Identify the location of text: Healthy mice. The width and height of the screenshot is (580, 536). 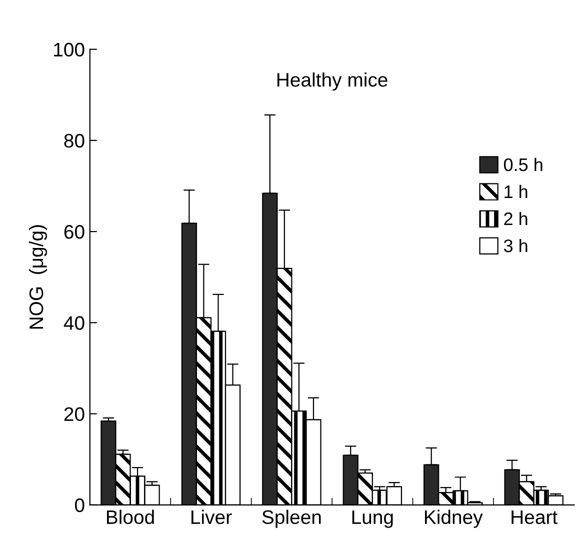
(332, 81).